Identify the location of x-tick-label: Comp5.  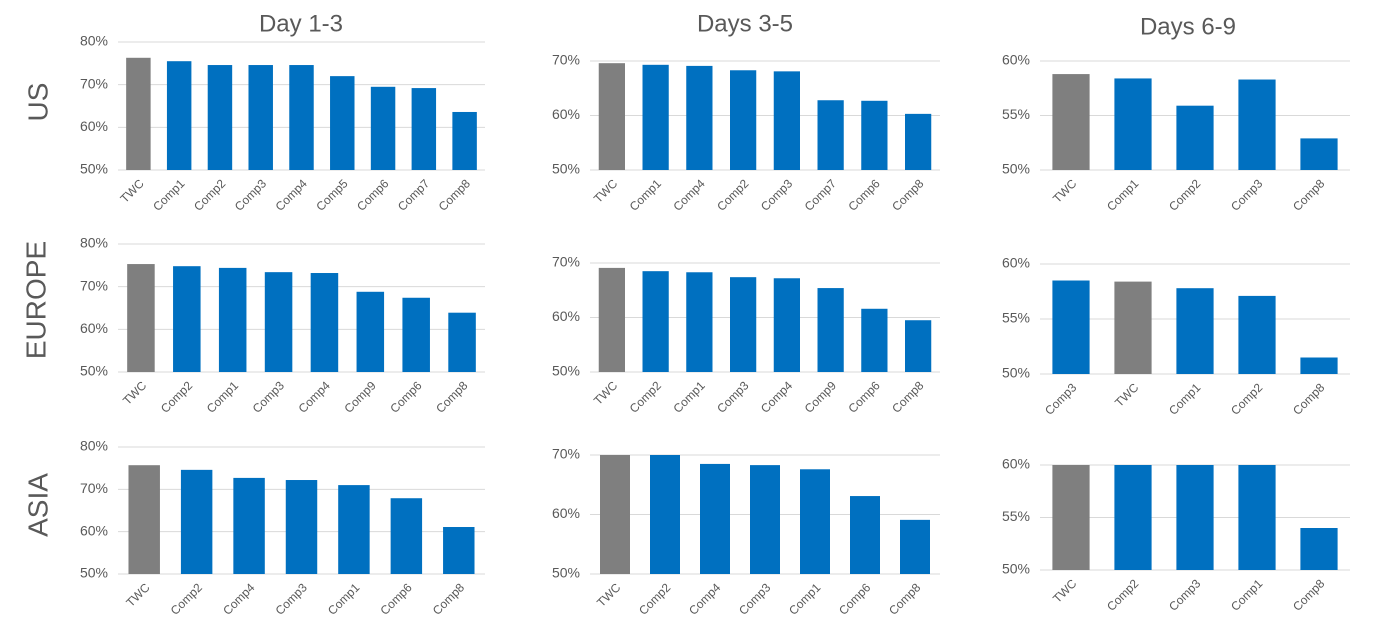
(331, 194).